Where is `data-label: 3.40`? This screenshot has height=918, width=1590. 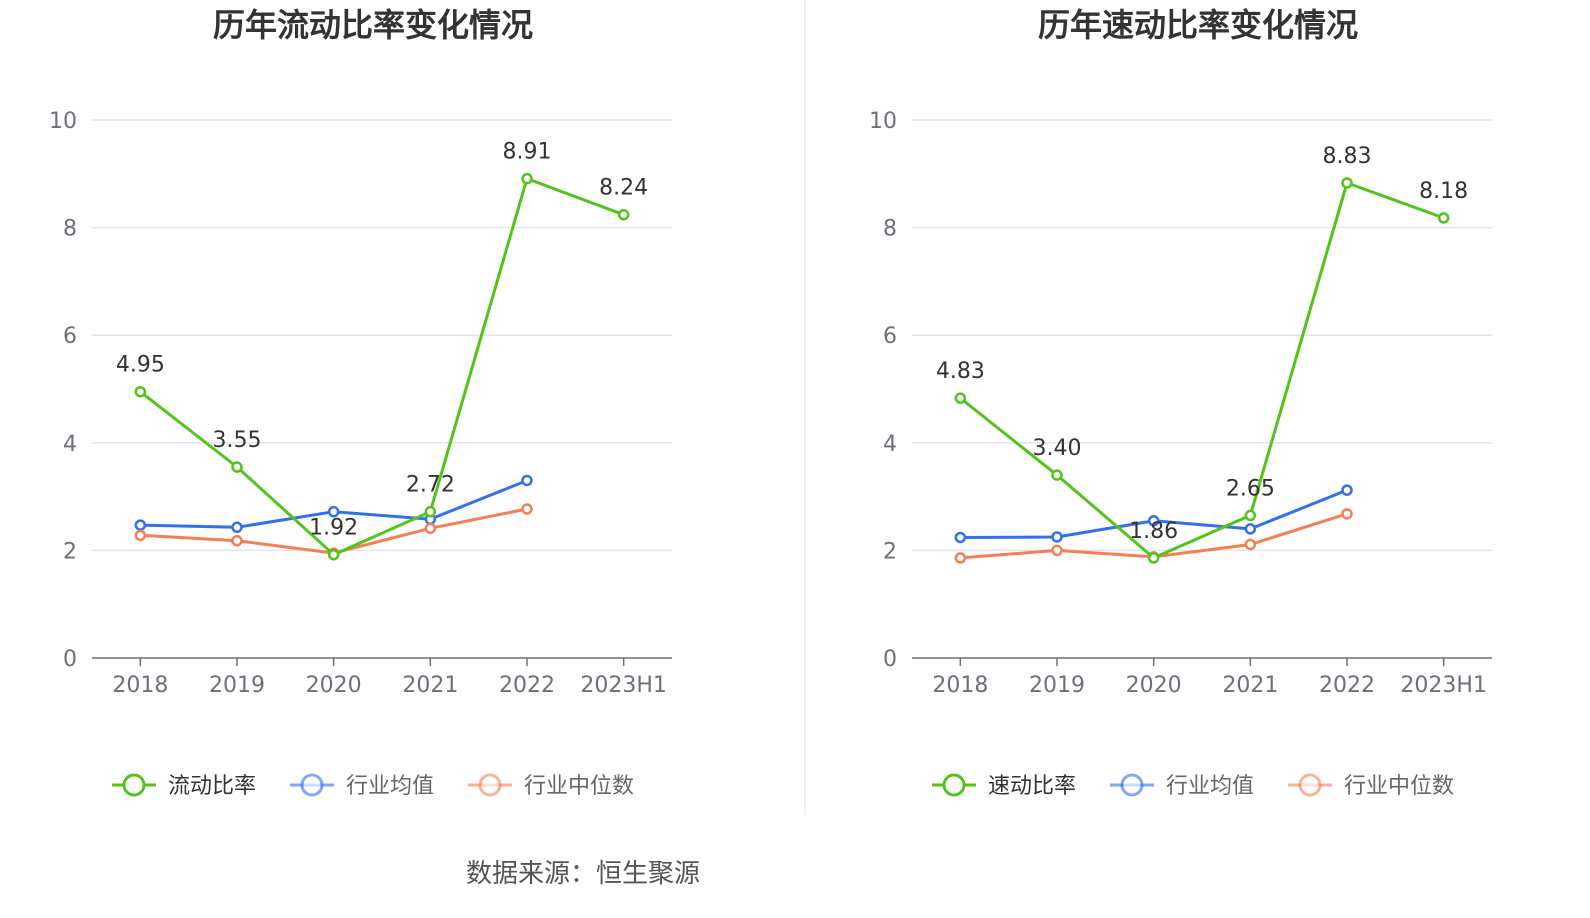
data-label: 3.40 is located at coordinates (1057, 448).